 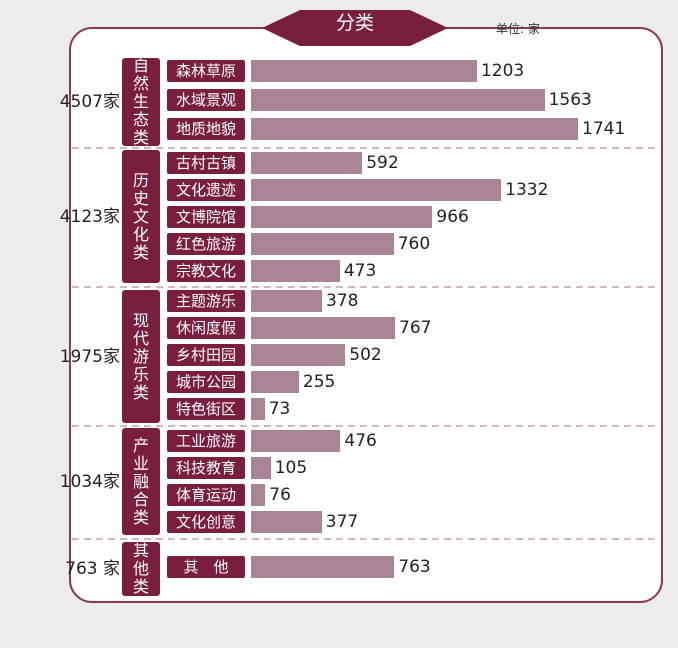 I want to click on group-label-5: 其他类, so click(x=141, y=569).